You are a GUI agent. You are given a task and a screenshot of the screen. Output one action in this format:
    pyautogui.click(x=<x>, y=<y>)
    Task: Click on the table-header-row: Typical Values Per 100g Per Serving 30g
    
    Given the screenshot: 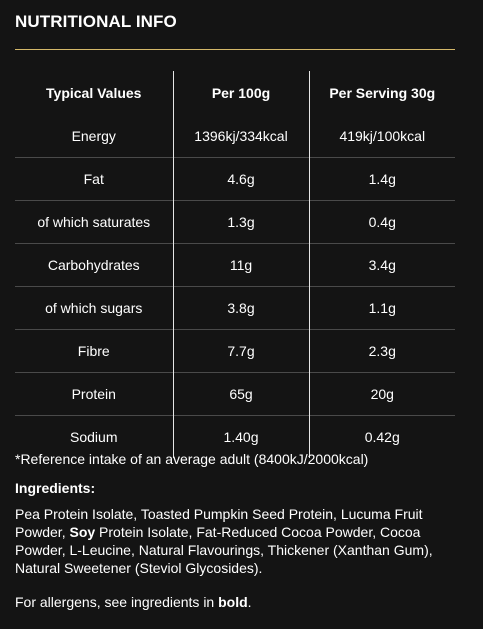 What is the action you would take?
    pyautogui.click(x=235, y=93)
    